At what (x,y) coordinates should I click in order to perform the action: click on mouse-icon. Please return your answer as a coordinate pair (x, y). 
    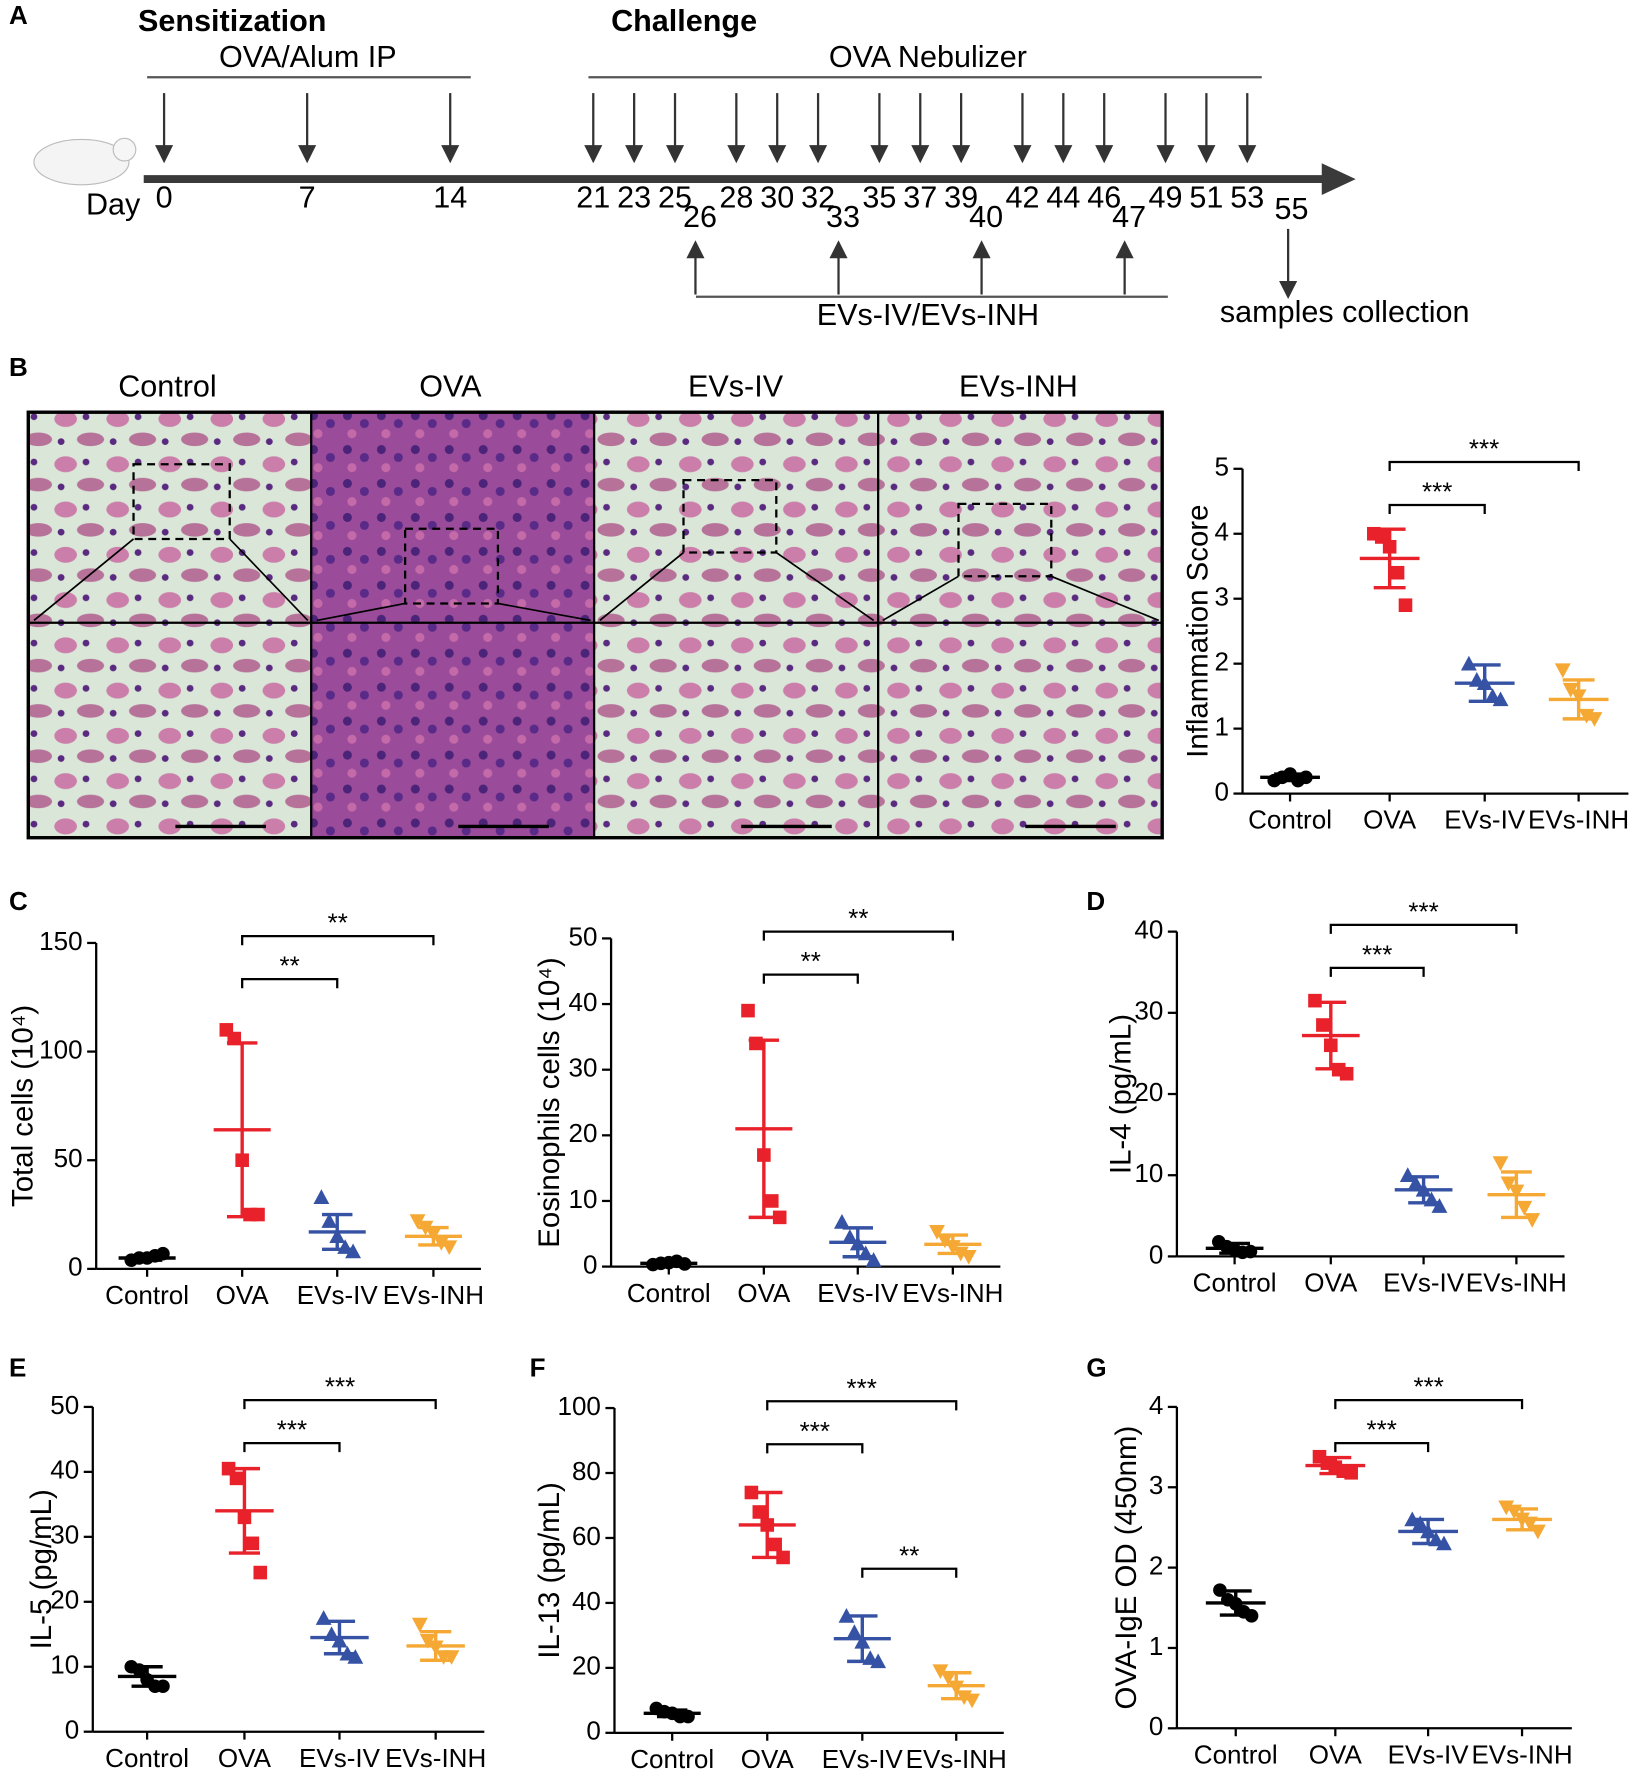
    Looking at the image, I should click on (81, 162).